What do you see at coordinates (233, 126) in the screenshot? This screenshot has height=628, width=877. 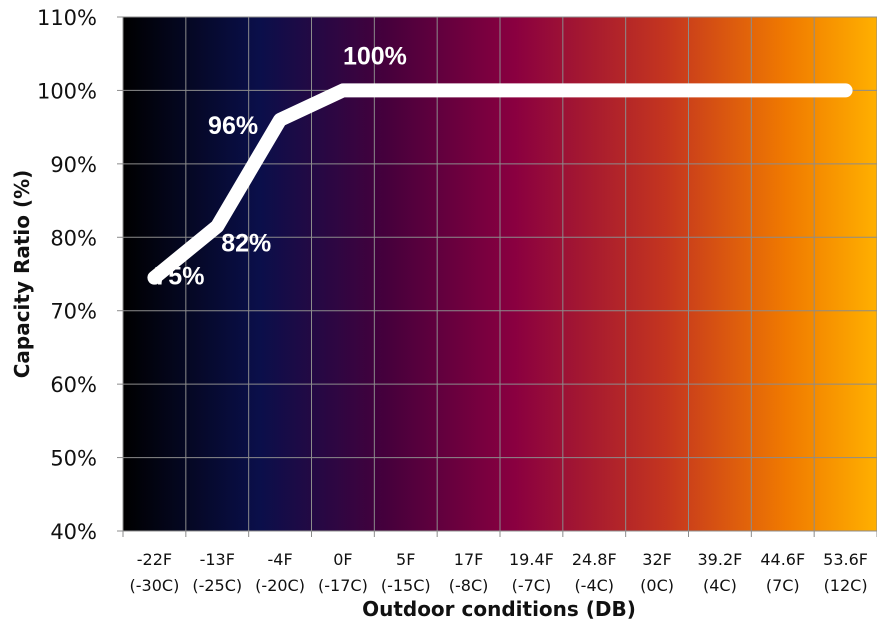 I see `data-label: 96%` at bounding box center [233, 126].